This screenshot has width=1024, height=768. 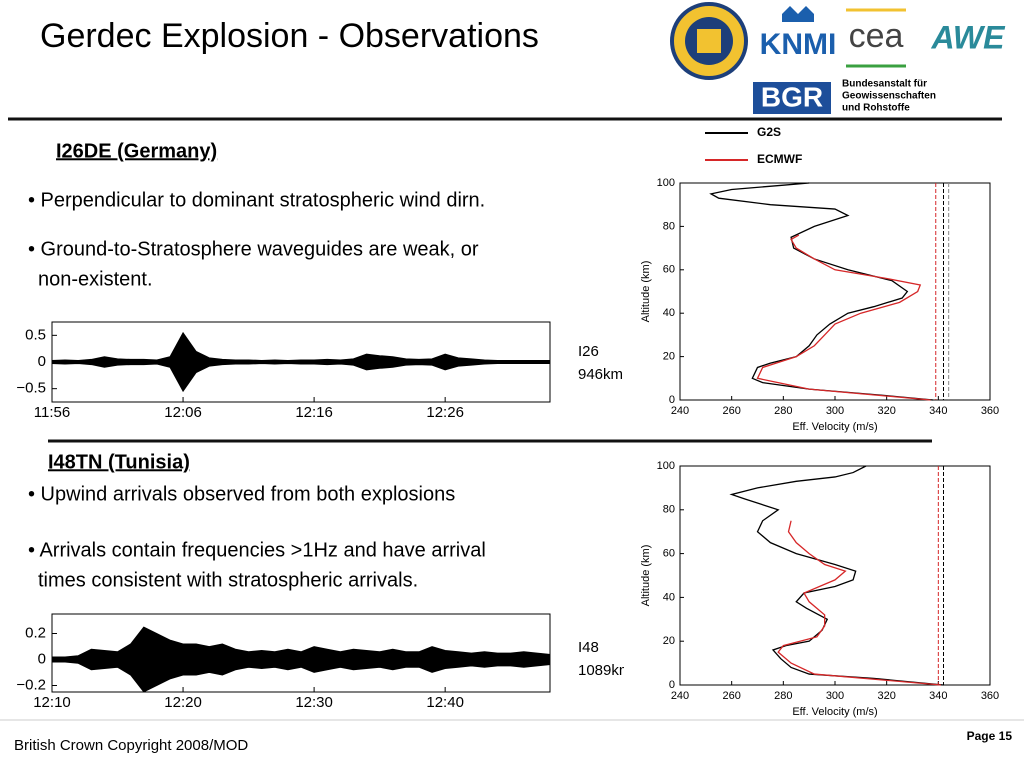 What do you see at coordinates (604, 659) in the screenshot?
I see `station-label: I48 1089km` at bounding box center [604, 659].